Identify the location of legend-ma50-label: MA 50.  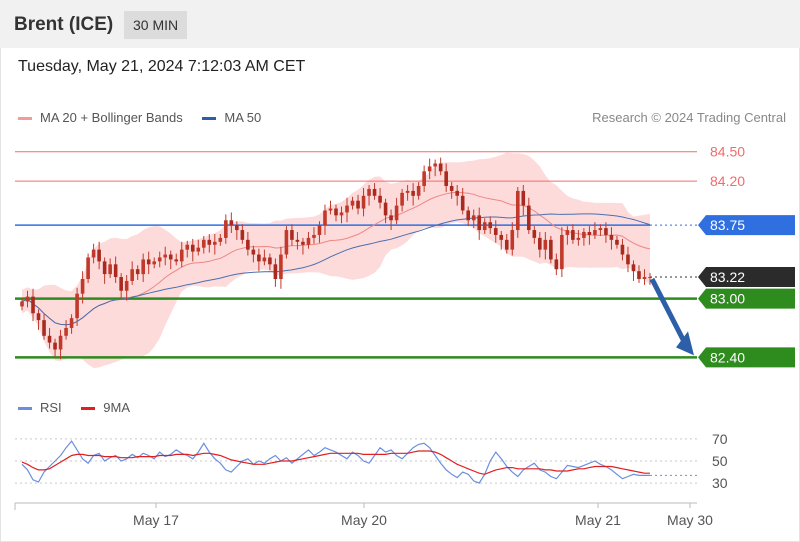
(243, 117).